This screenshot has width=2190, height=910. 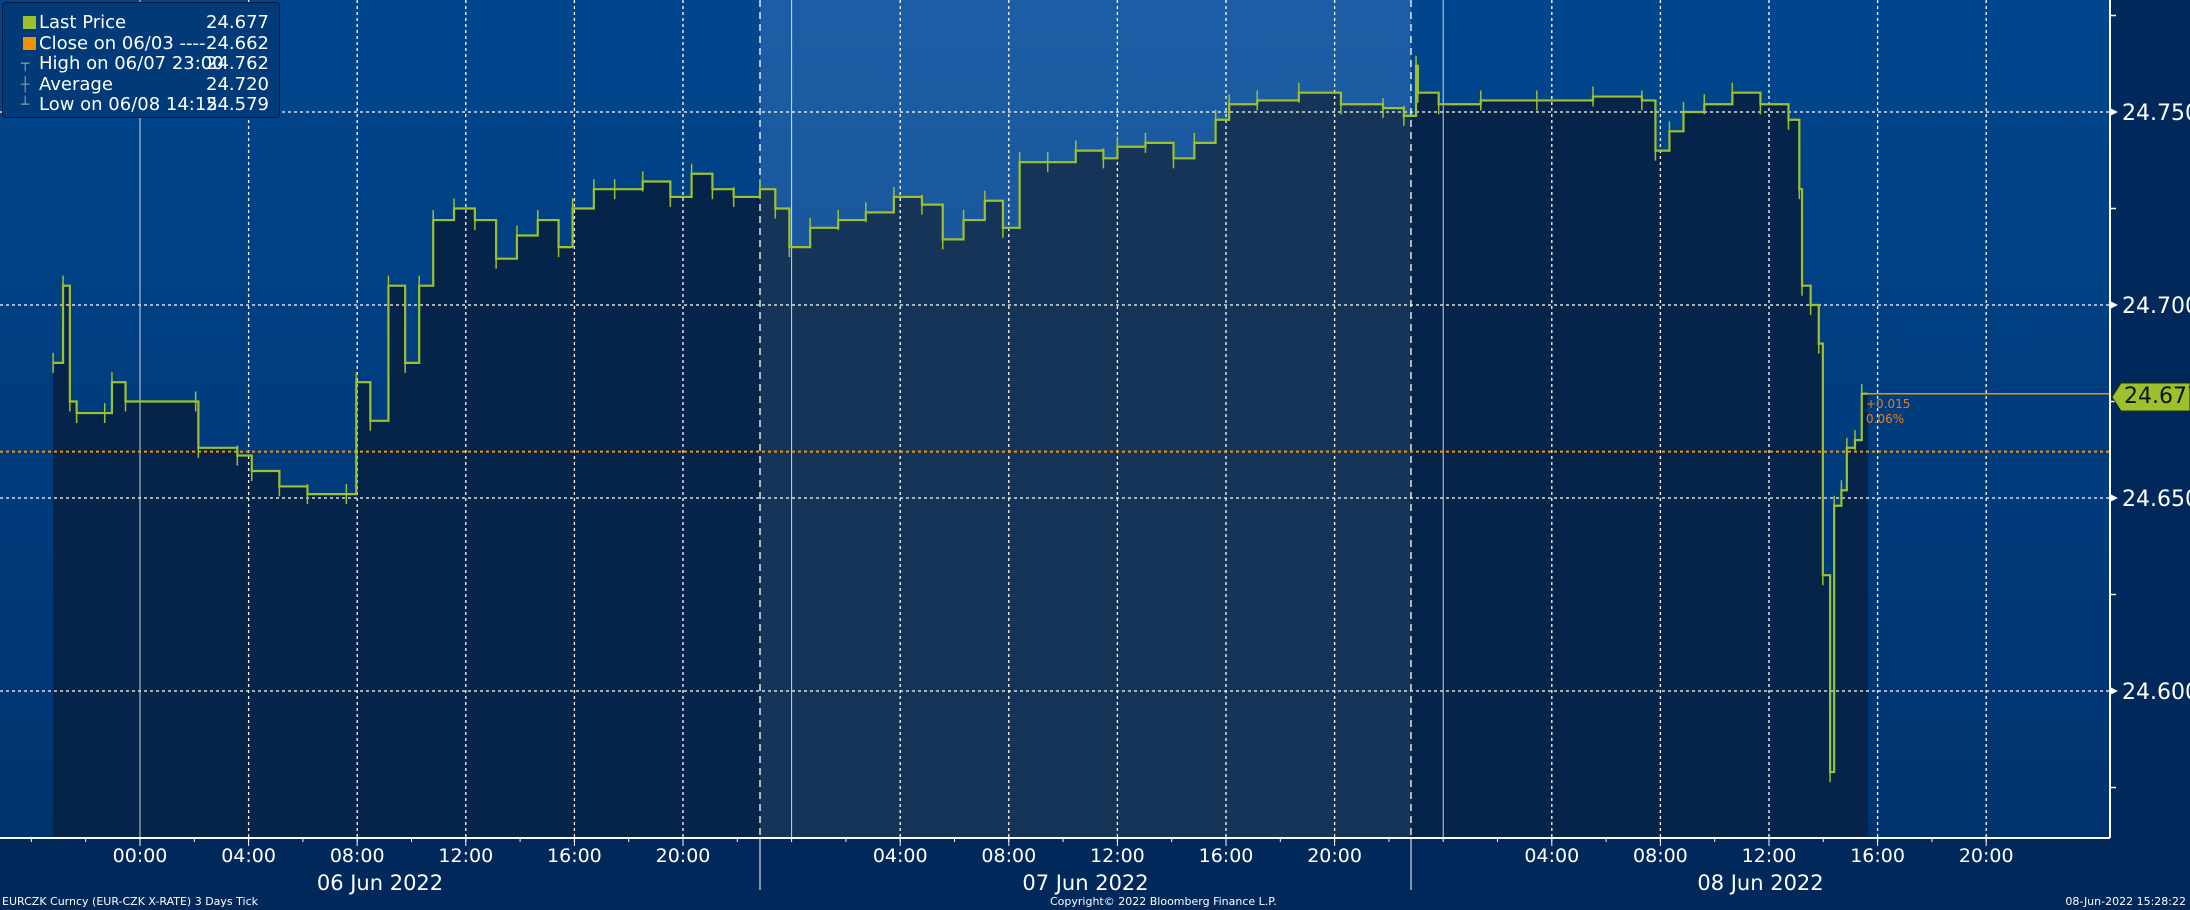 What do you see at coordinates (237, 104) in the screenshot?
I see `legend-value: 24.579` at bounding box center [237, 104].